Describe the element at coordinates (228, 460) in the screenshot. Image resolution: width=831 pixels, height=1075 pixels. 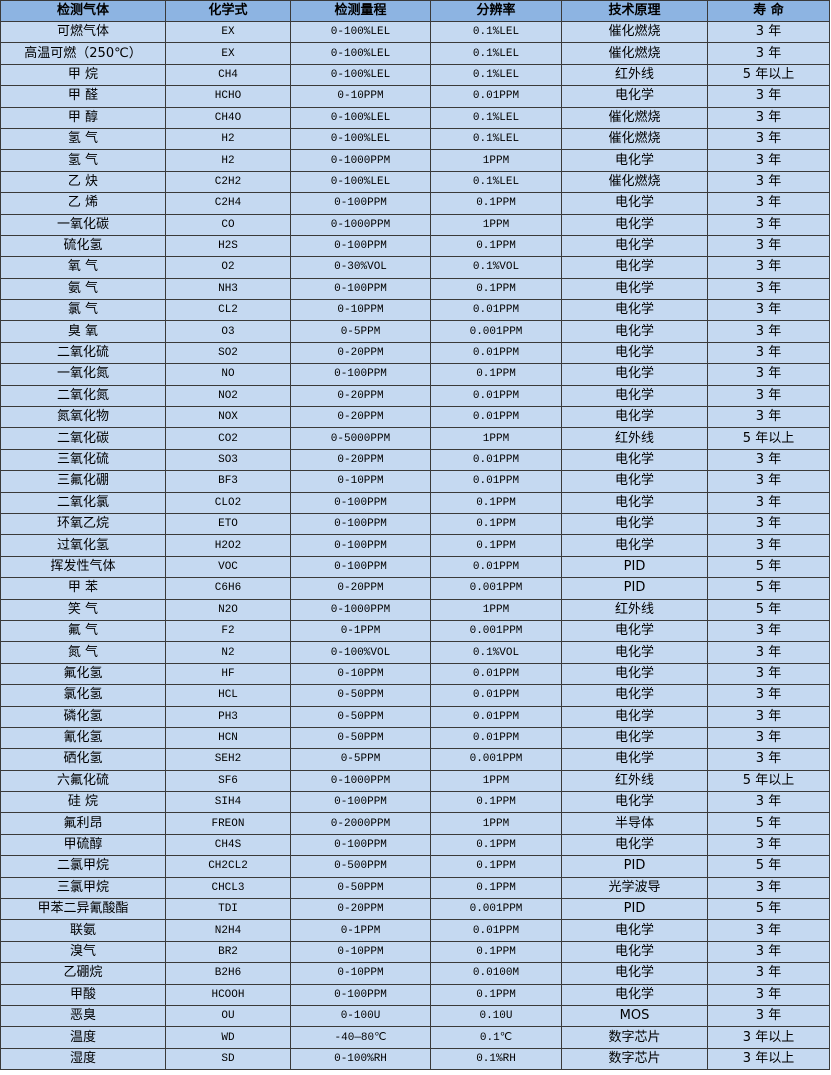
I see `cell-formula: SO3` at that location.